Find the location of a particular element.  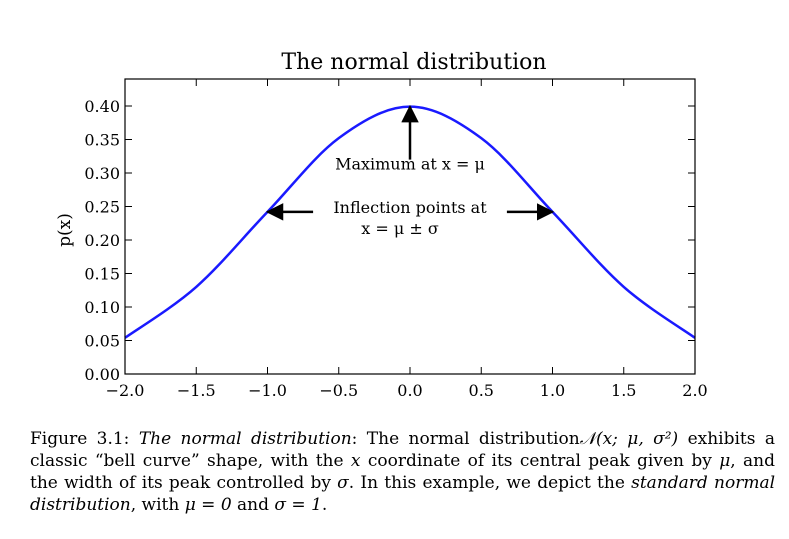

x-tick-label: 2.0 is located at coordinates (694, 390).